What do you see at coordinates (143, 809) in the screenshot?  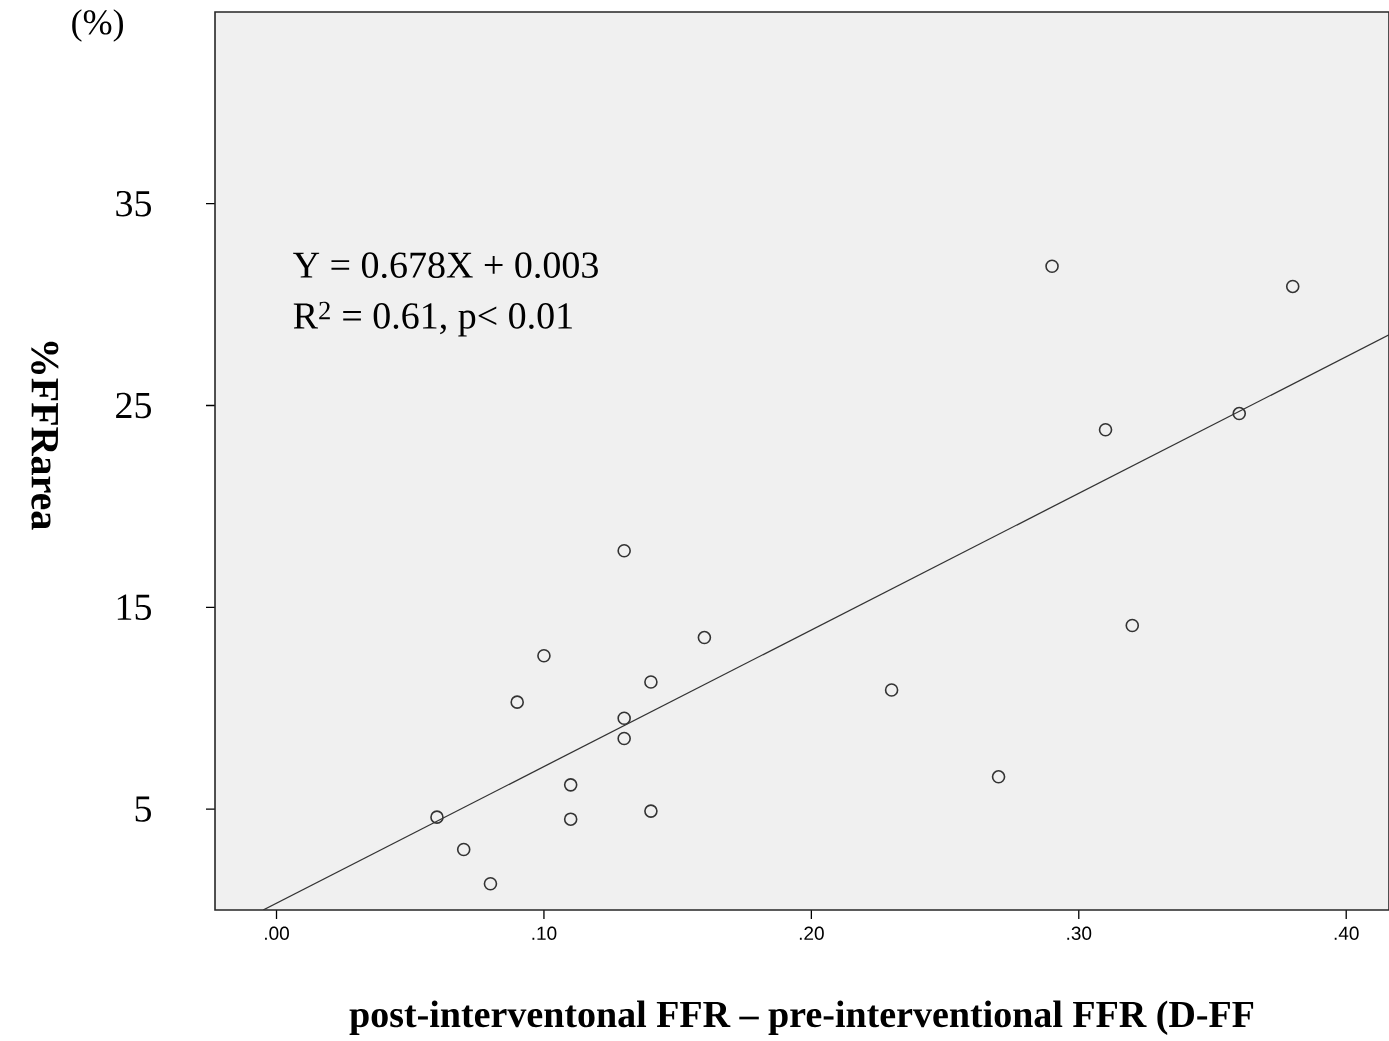 I see `y-tick-label: 5` at bounding box center [143, 809].